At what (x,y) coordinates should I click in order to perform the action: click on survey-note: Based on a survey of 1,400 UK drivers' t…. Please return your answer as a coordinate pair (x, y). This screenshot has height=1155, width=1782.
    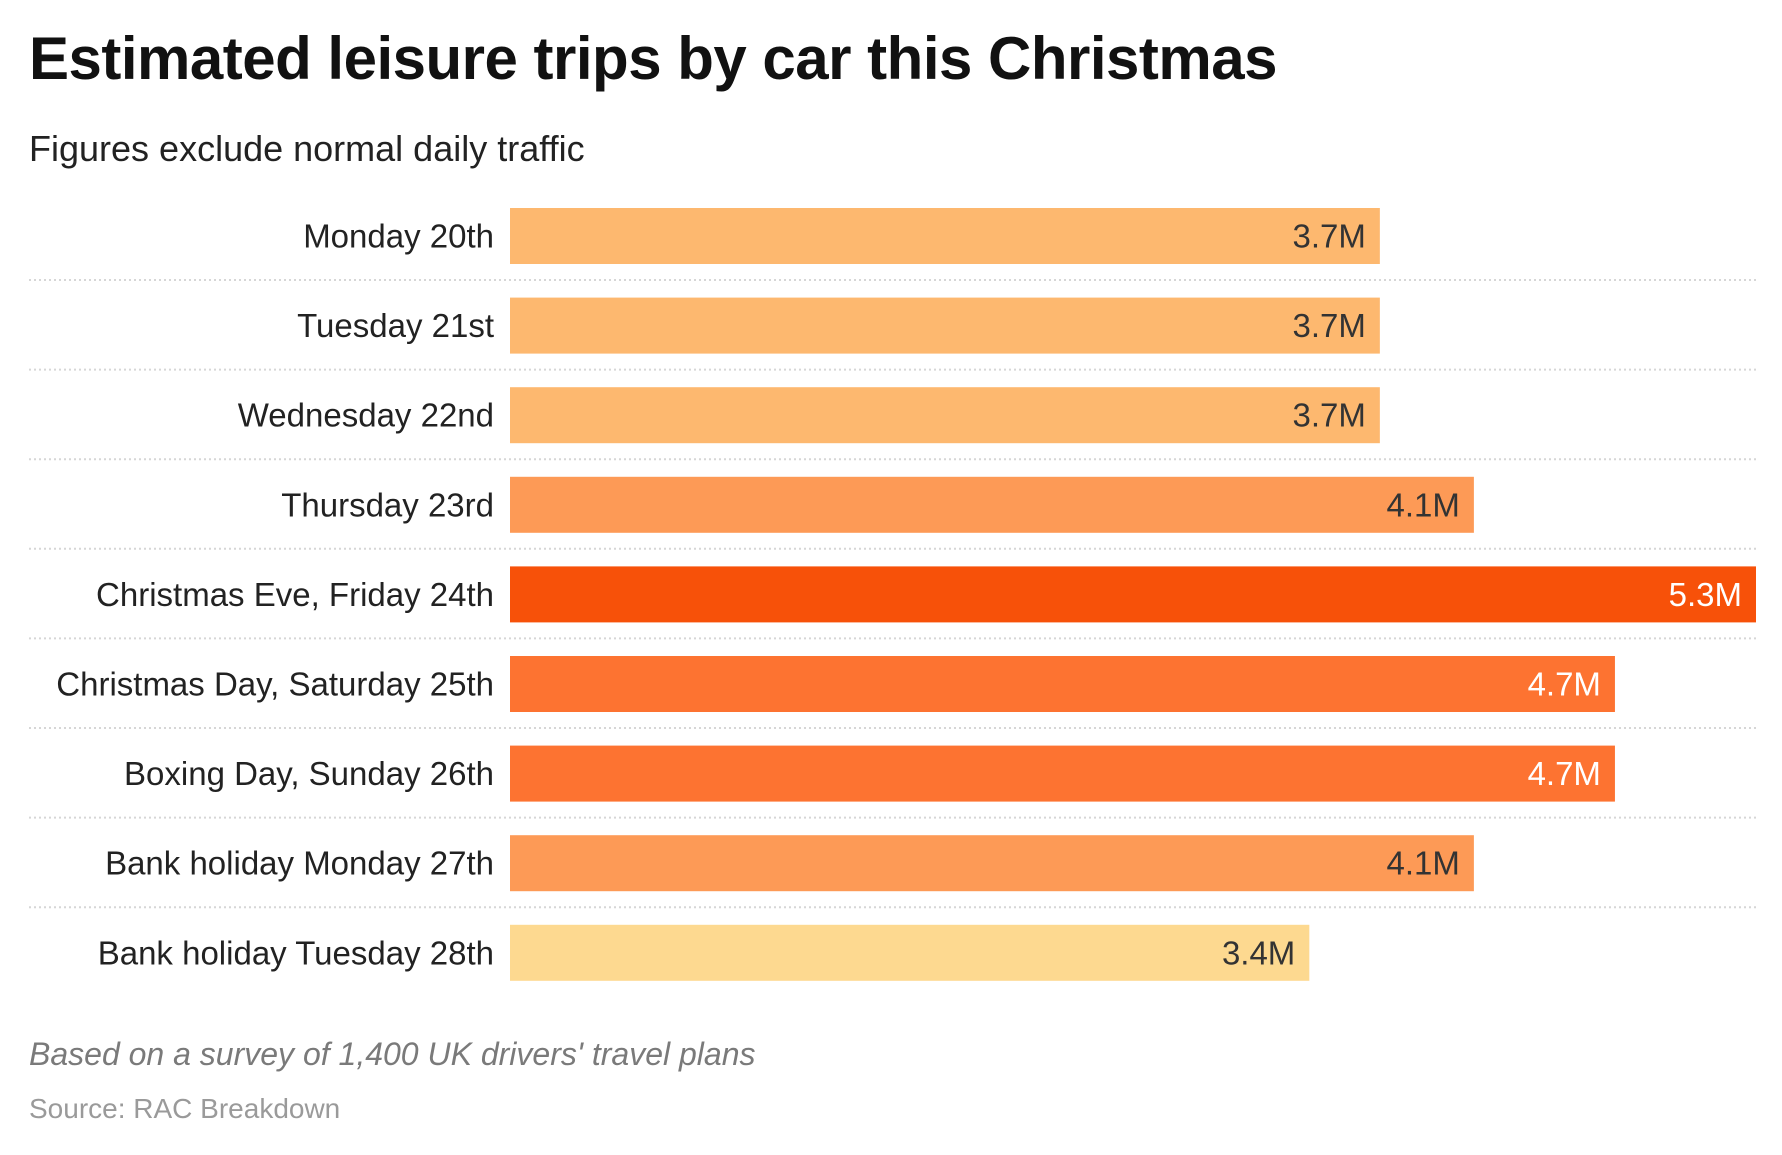
    Looking at the image, I should click on (392, 1054).